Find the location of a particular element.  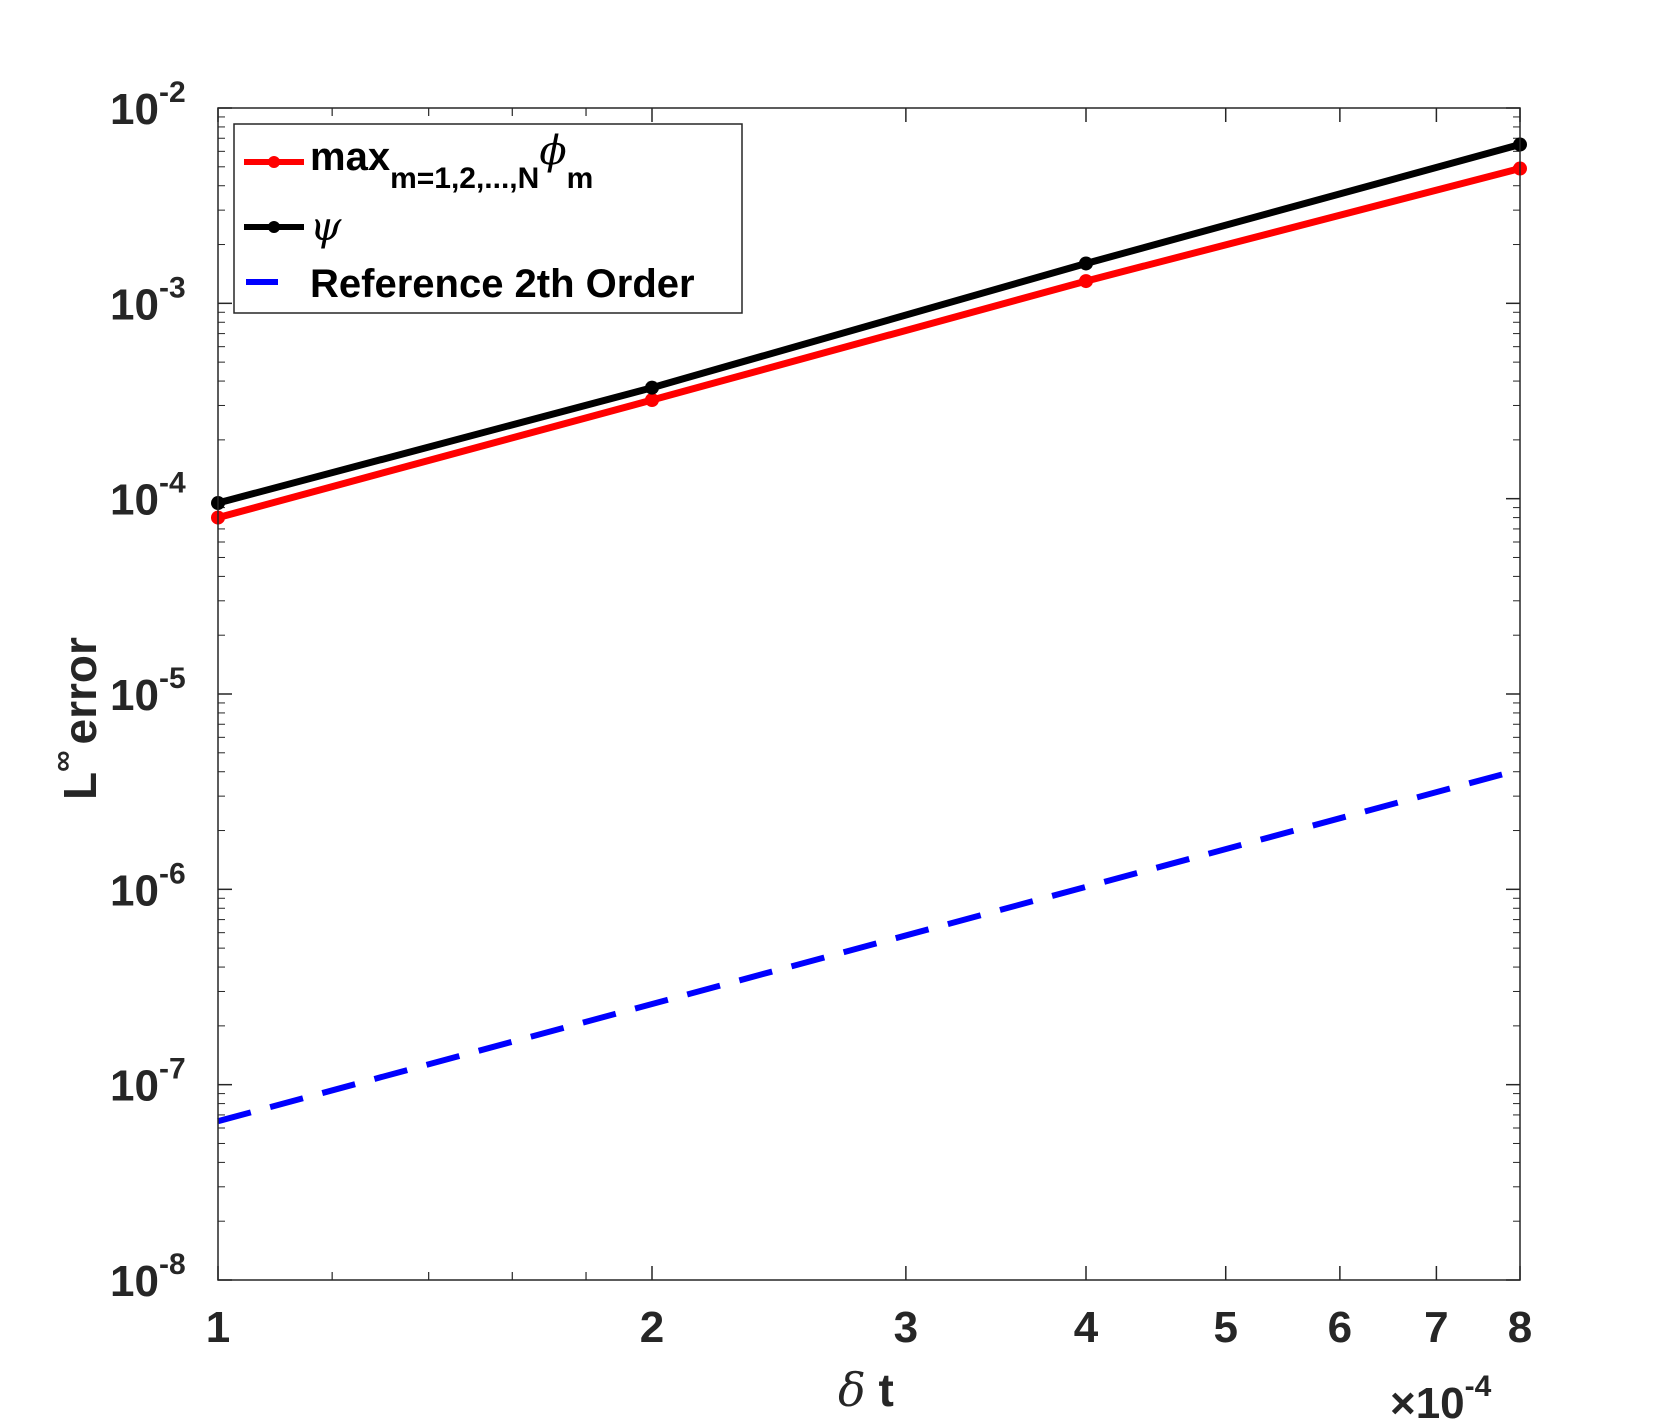

y-tick-labels: 10-810-710-610-510-410-310-2 is located at coordinates (148, 691).